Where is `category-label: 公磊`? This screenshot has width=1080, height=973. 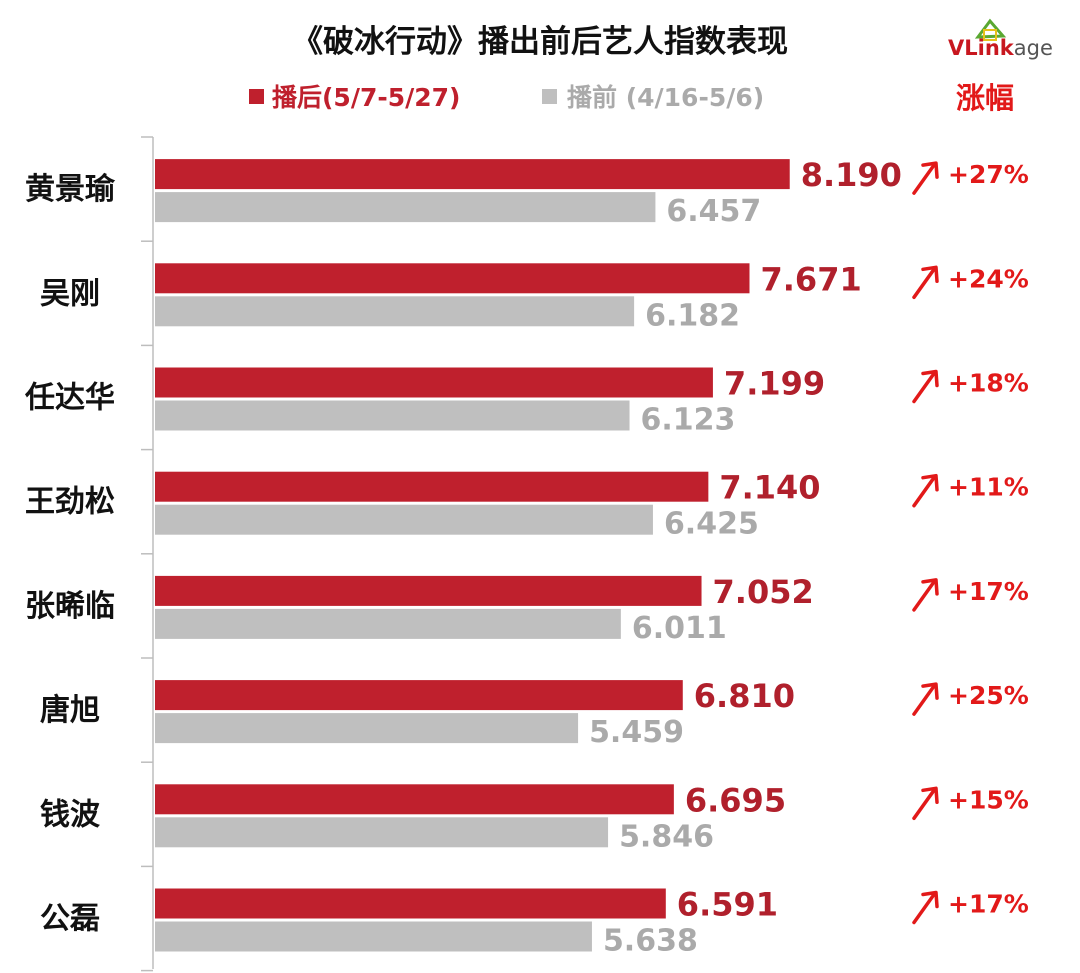 category-label: 公磊 is located at coordinates (70, 919).